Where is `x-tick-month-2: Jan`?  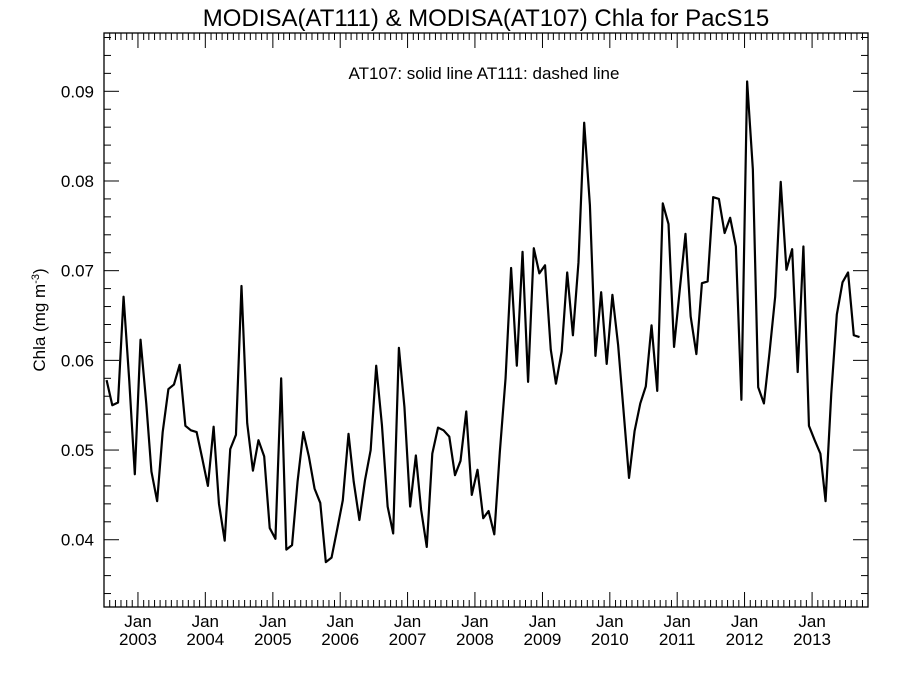
x-tick-month-2: Jan is located at coordinates (272, 621).